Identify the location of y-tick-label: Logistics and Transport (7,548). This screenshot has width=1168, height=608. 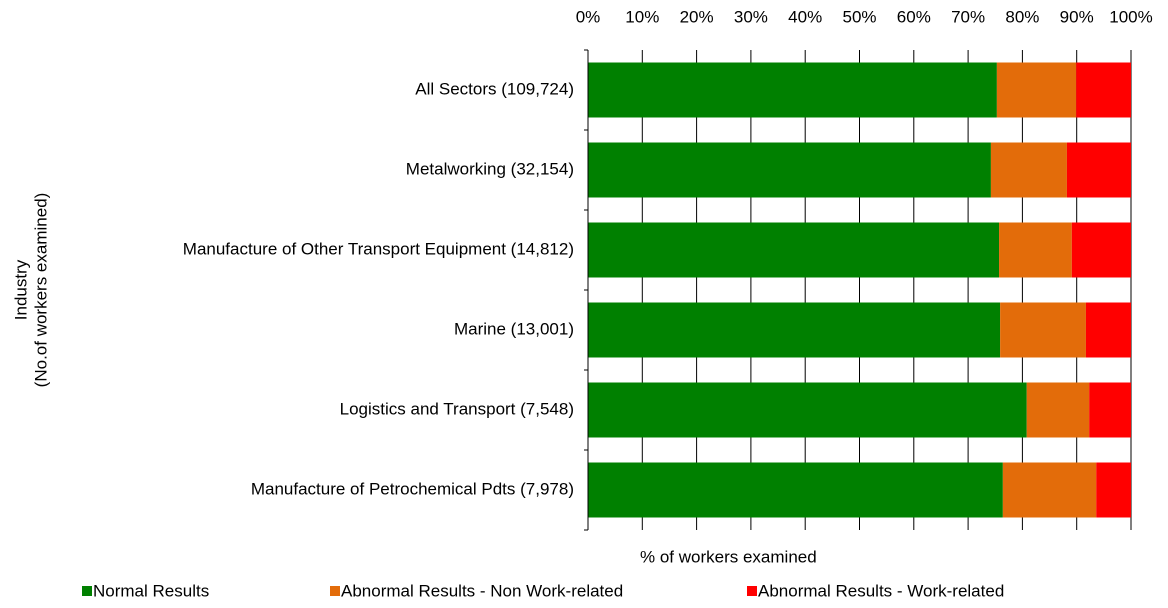
(457, 408).